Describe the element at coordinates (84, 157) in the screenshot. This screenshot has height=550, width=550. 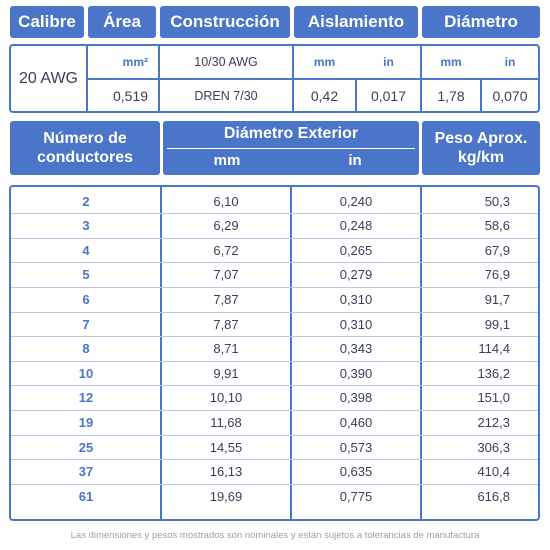
I see `header-numero-line2: conductores` at that location.